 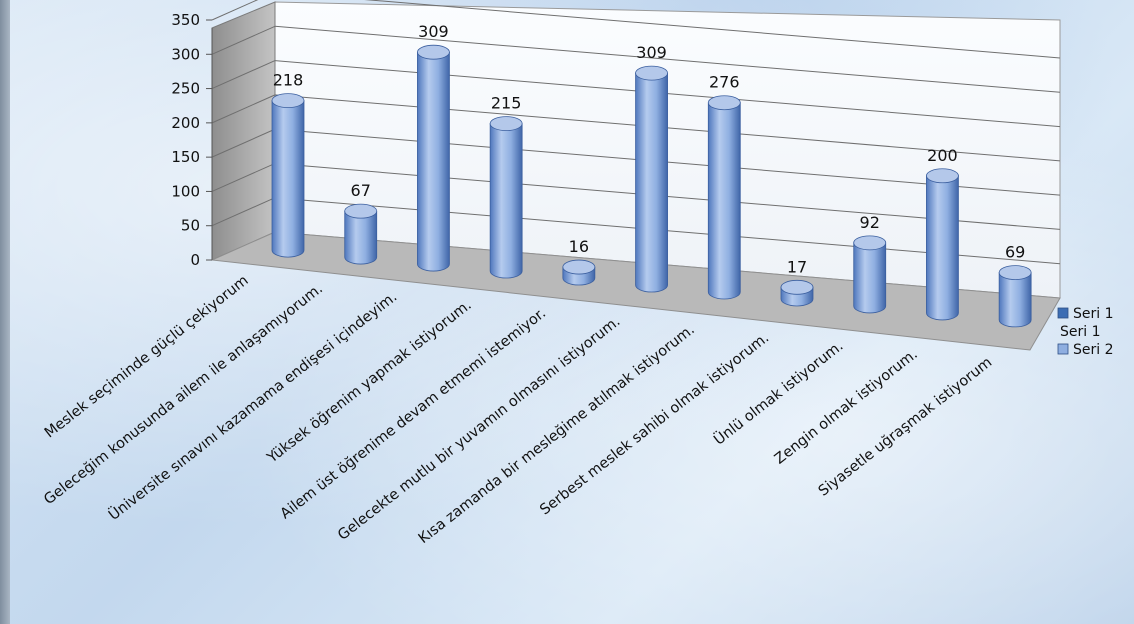 I want to click on y-tick-label: 300, so click(x=185, y=54).